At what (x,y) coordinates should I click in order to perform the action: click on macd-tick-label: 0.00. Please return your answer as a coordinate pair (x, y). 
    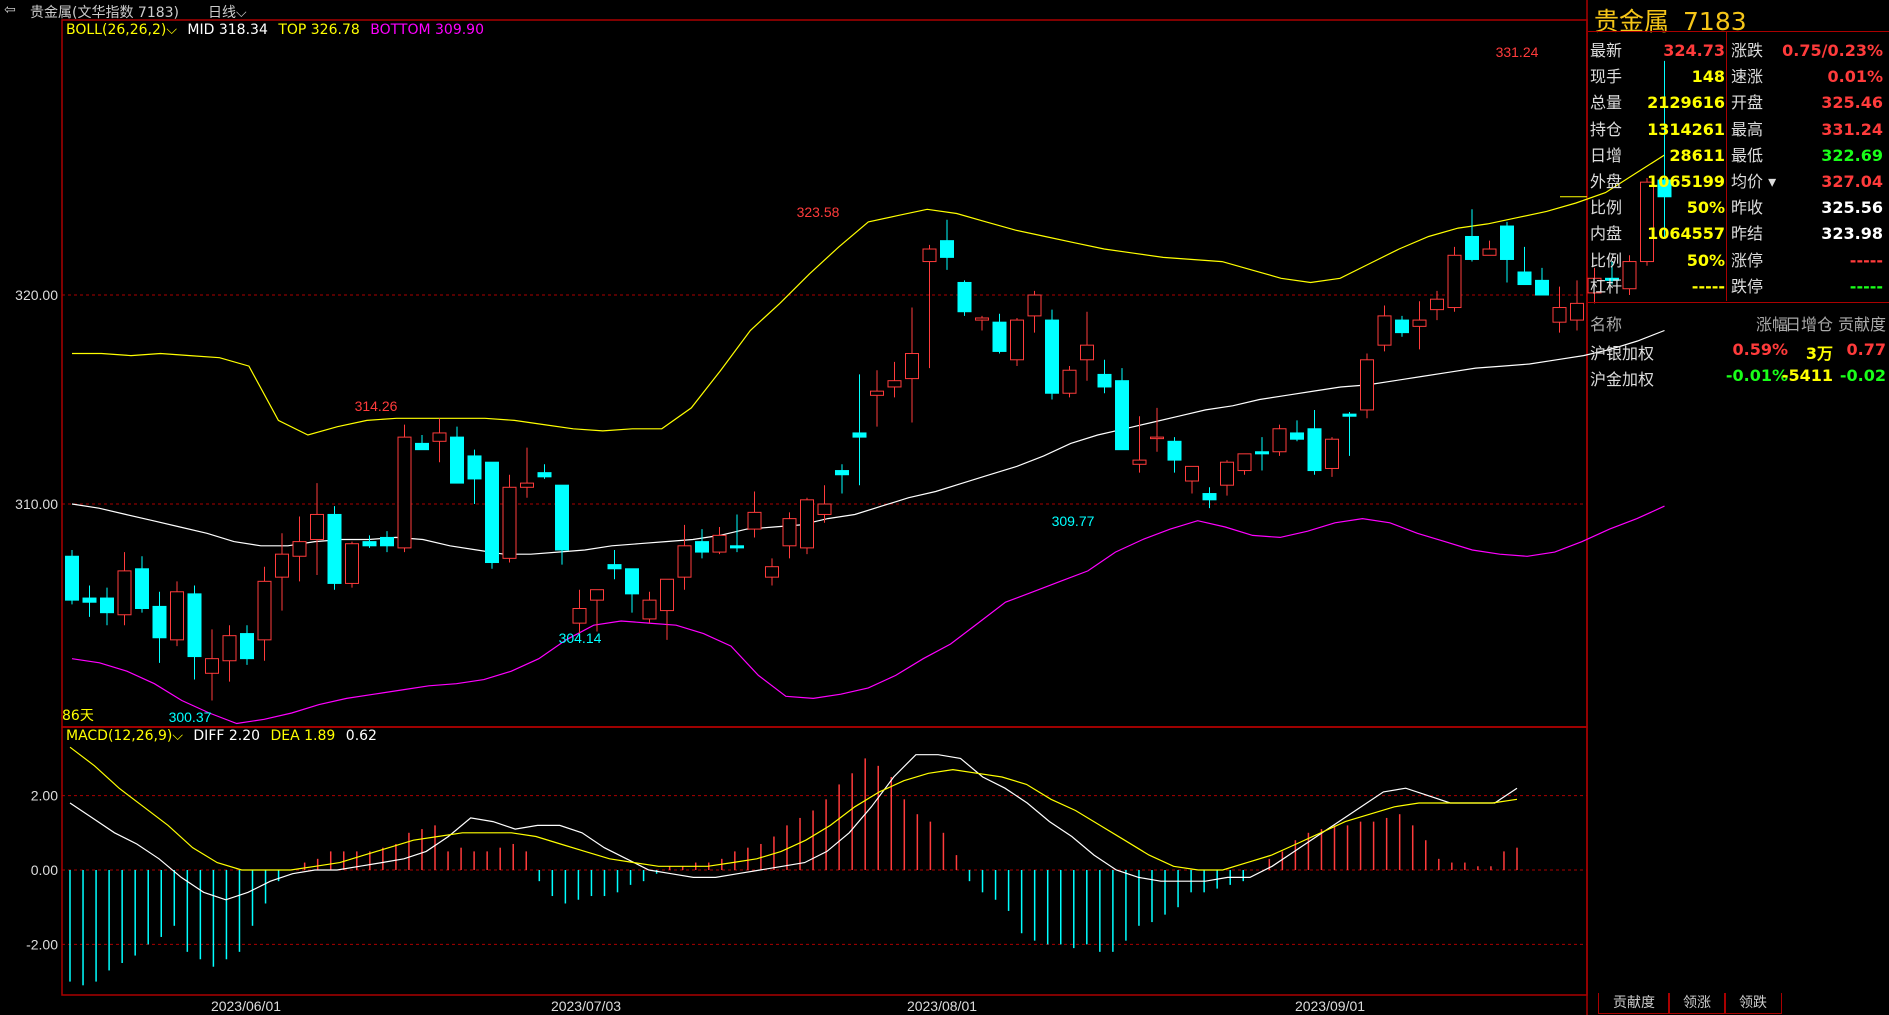
    Looking at the image, I should click on (44, 870).